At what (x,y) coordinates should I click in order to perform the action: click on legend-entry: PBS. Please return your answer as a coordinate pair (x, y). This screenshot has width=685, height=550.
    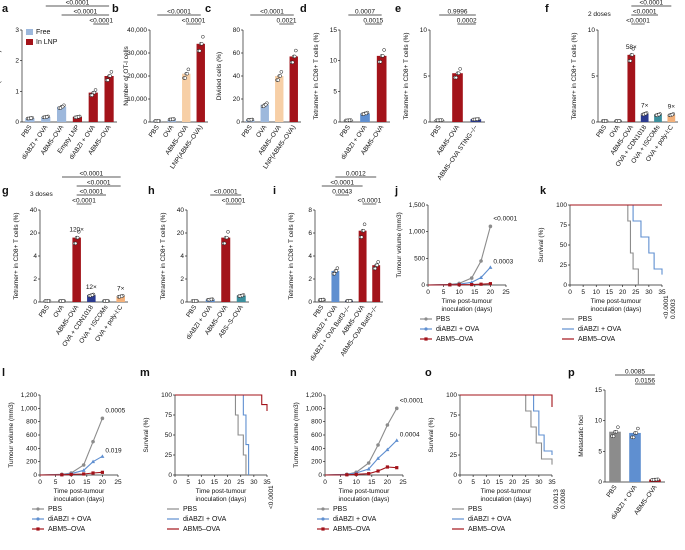
    Looking at the image, I should click on (55, 509).